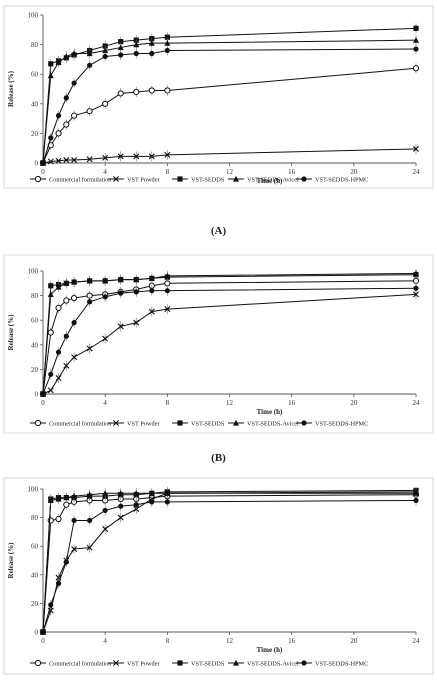 The image size is (437, 689). Describe the element at coordinates (218, 231) in the screenshot. I see `panel-label-a: (A)` at that location.